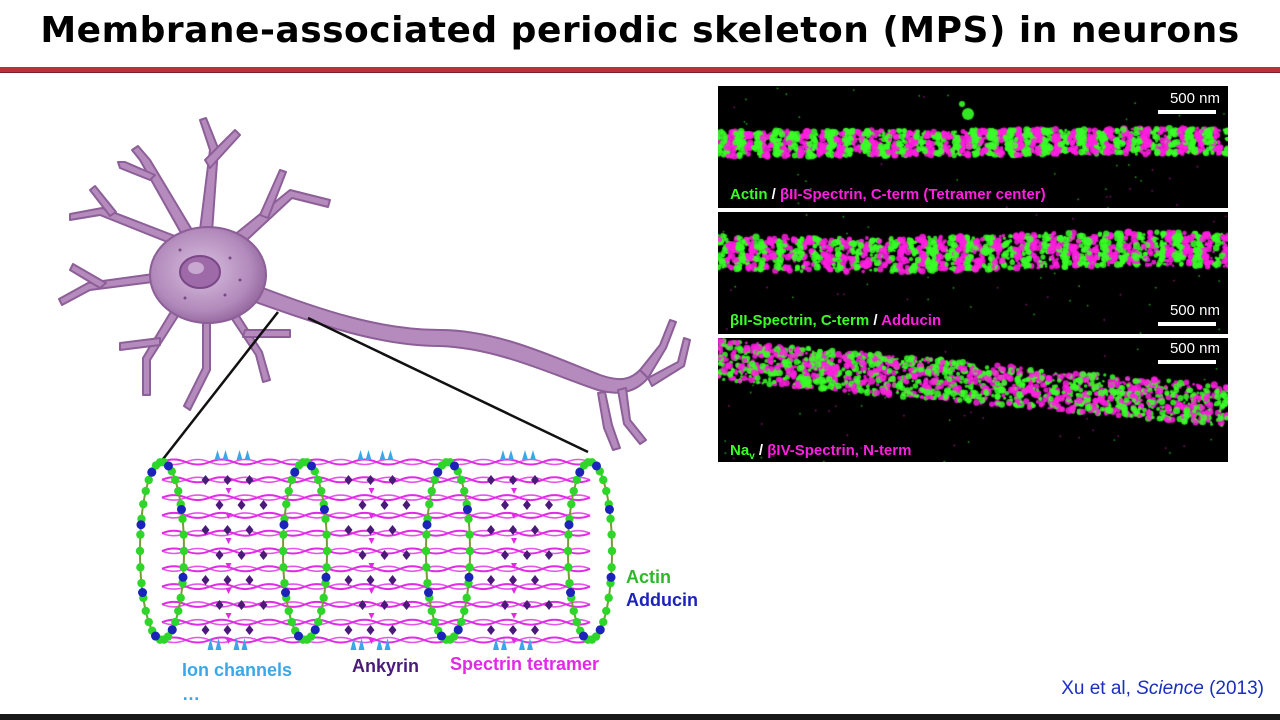 This screenshot has width=1280, height=720. I want to click on microscopy-panel-3: 500 nm Nav / βIV-Spectrin, N-term, so click(973, 400).